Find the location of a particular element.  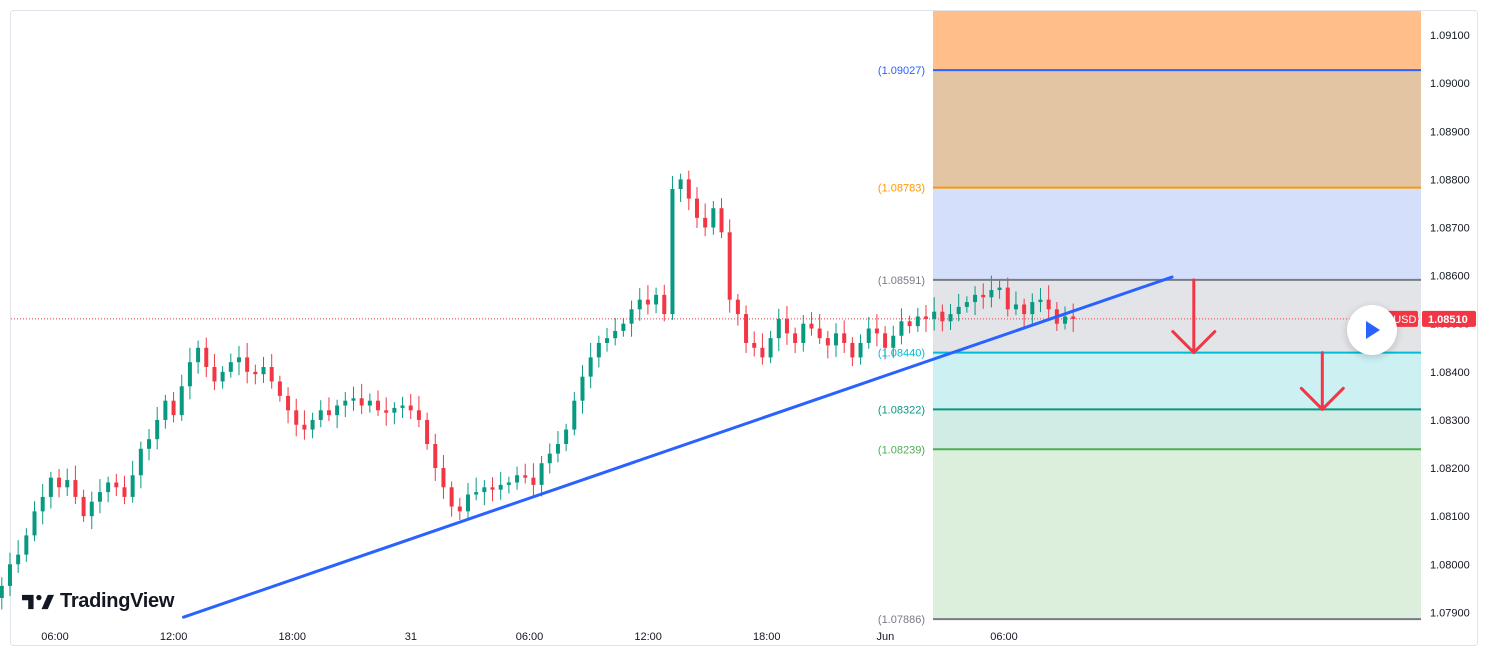

price-tick-label: 1.08200 is located at coordinates (1450, 469).